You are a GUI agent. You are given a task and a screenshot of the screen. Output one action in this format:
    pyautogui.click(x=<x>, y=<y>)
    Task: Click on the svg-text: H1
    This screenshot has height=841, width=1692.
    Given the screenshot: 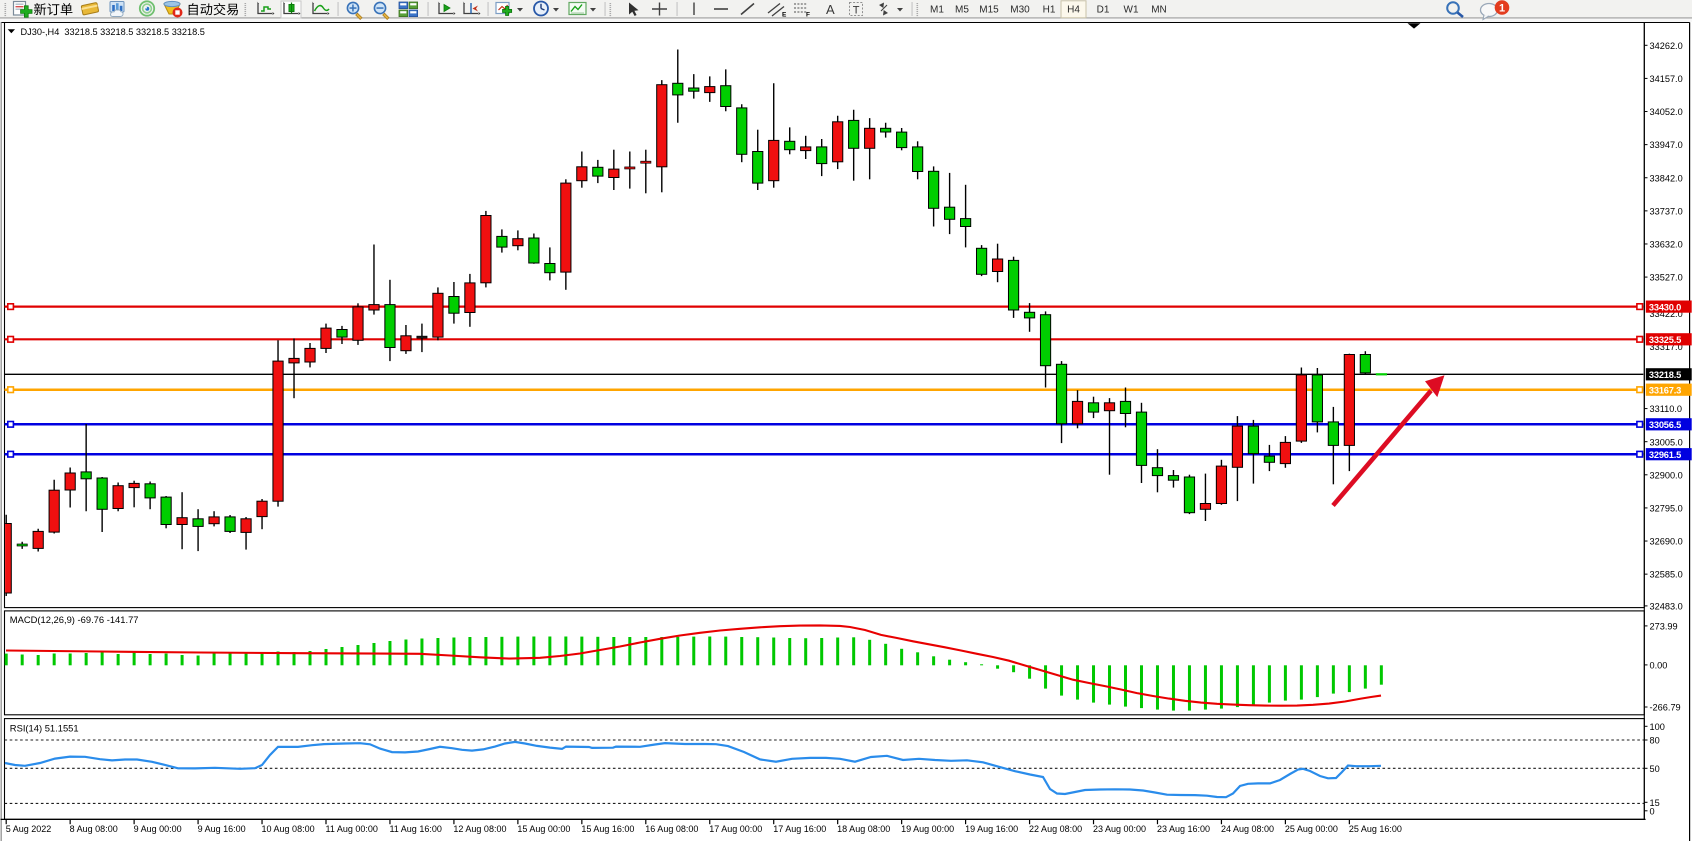 What is the action you would take?
    pyautogui.click(x=1049, y=9)
    